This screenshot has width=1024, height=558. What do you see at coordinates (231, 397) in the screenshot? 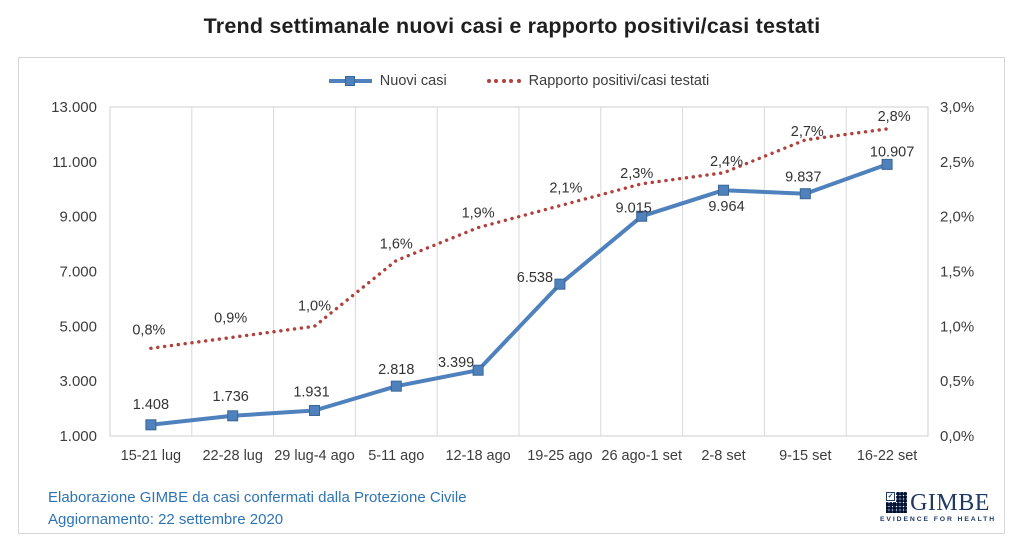
I see `data-label-nuovi-casi: 1.736` at bounding box center [231, 397].